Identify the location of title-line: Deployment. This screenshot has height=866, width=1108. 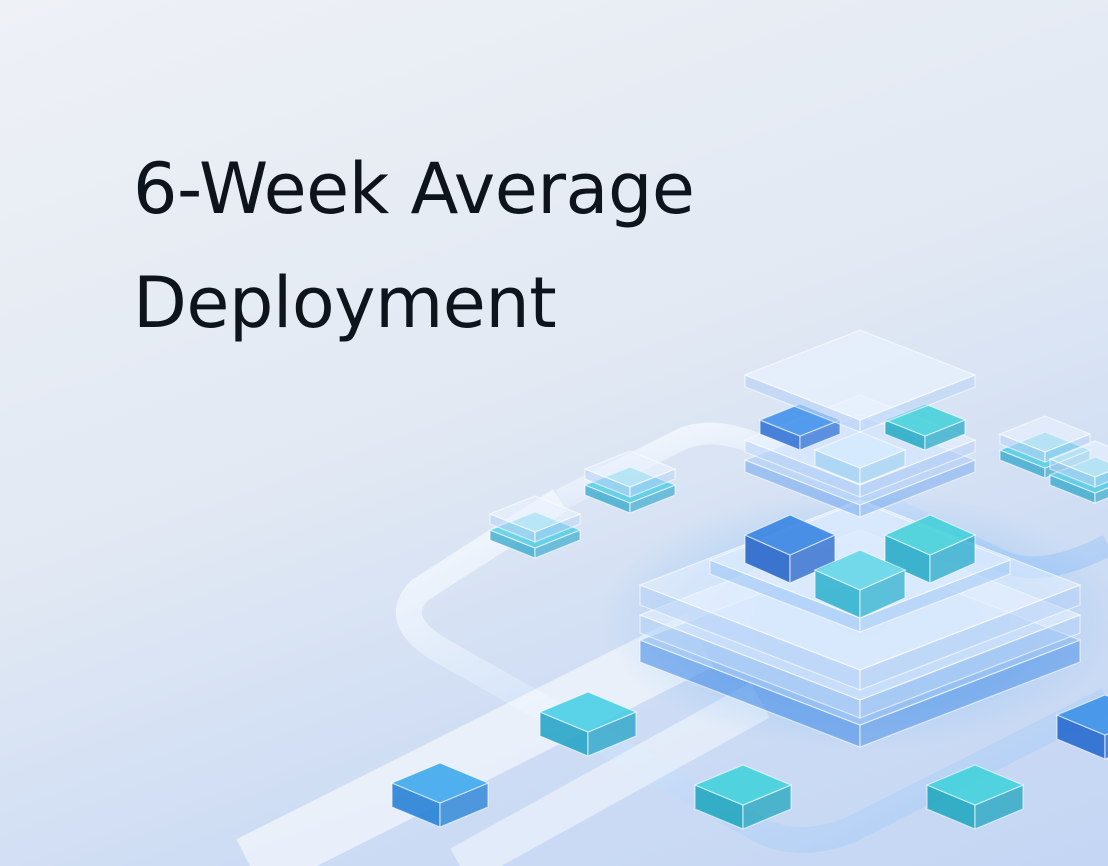
(345, 303).